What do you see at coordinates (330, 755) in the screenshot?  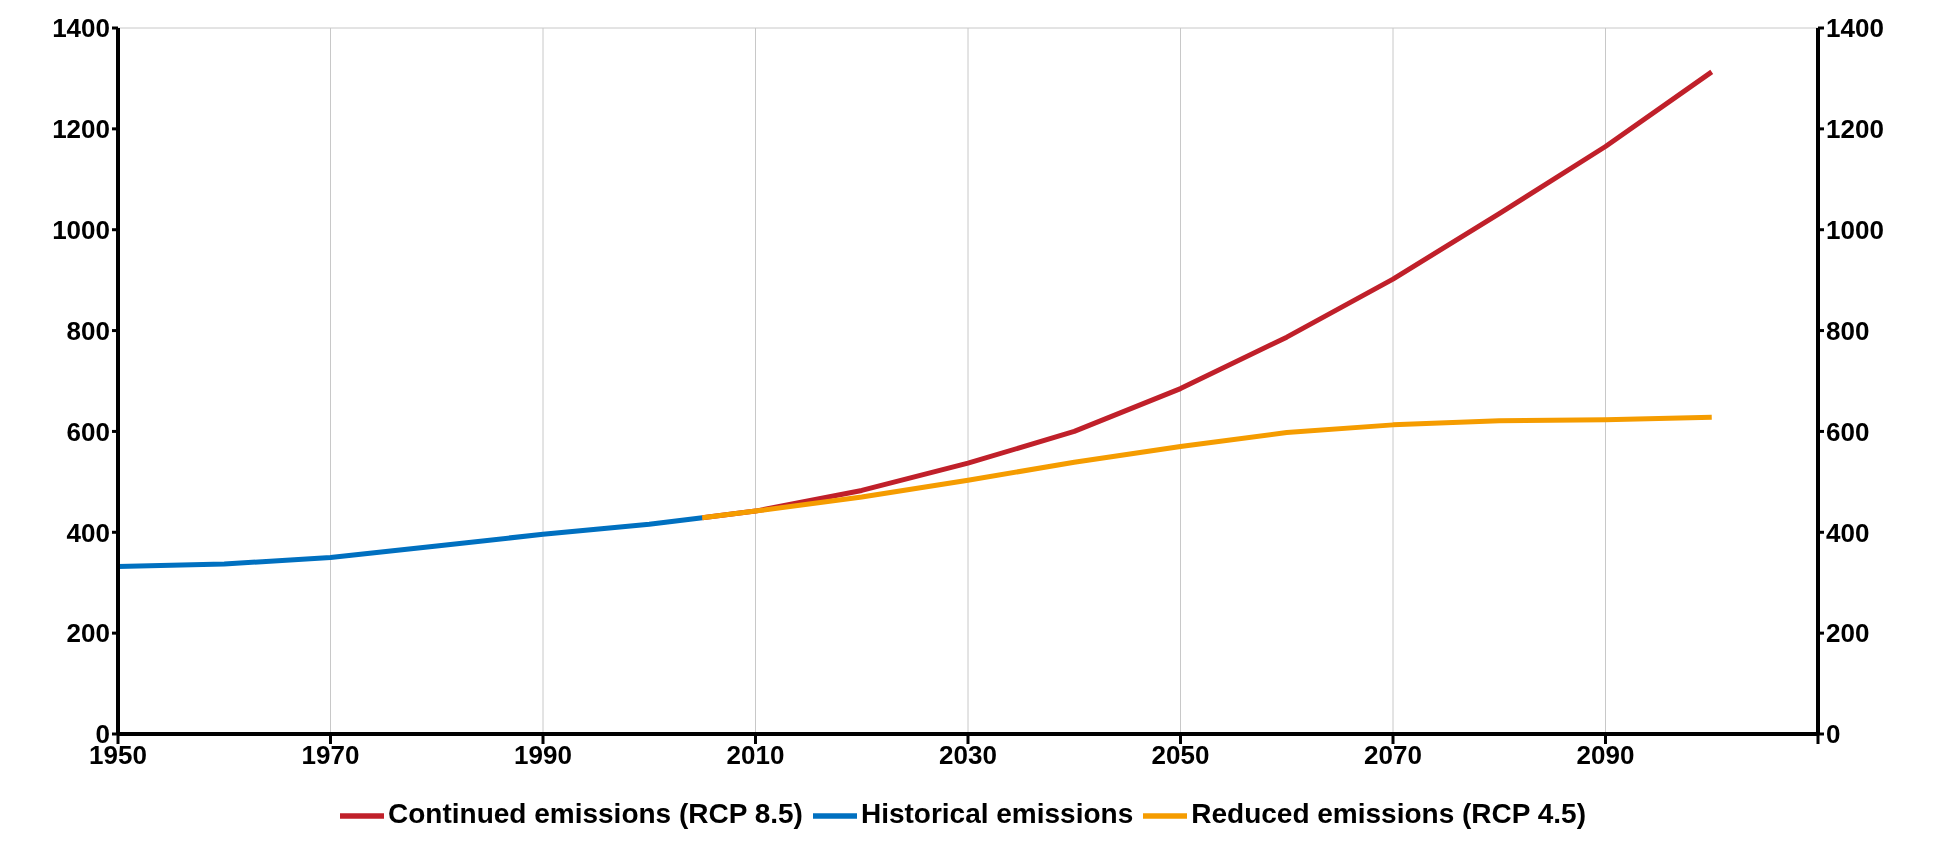 I see `x-tick-label: 1970` at bounding box center [330, 755].